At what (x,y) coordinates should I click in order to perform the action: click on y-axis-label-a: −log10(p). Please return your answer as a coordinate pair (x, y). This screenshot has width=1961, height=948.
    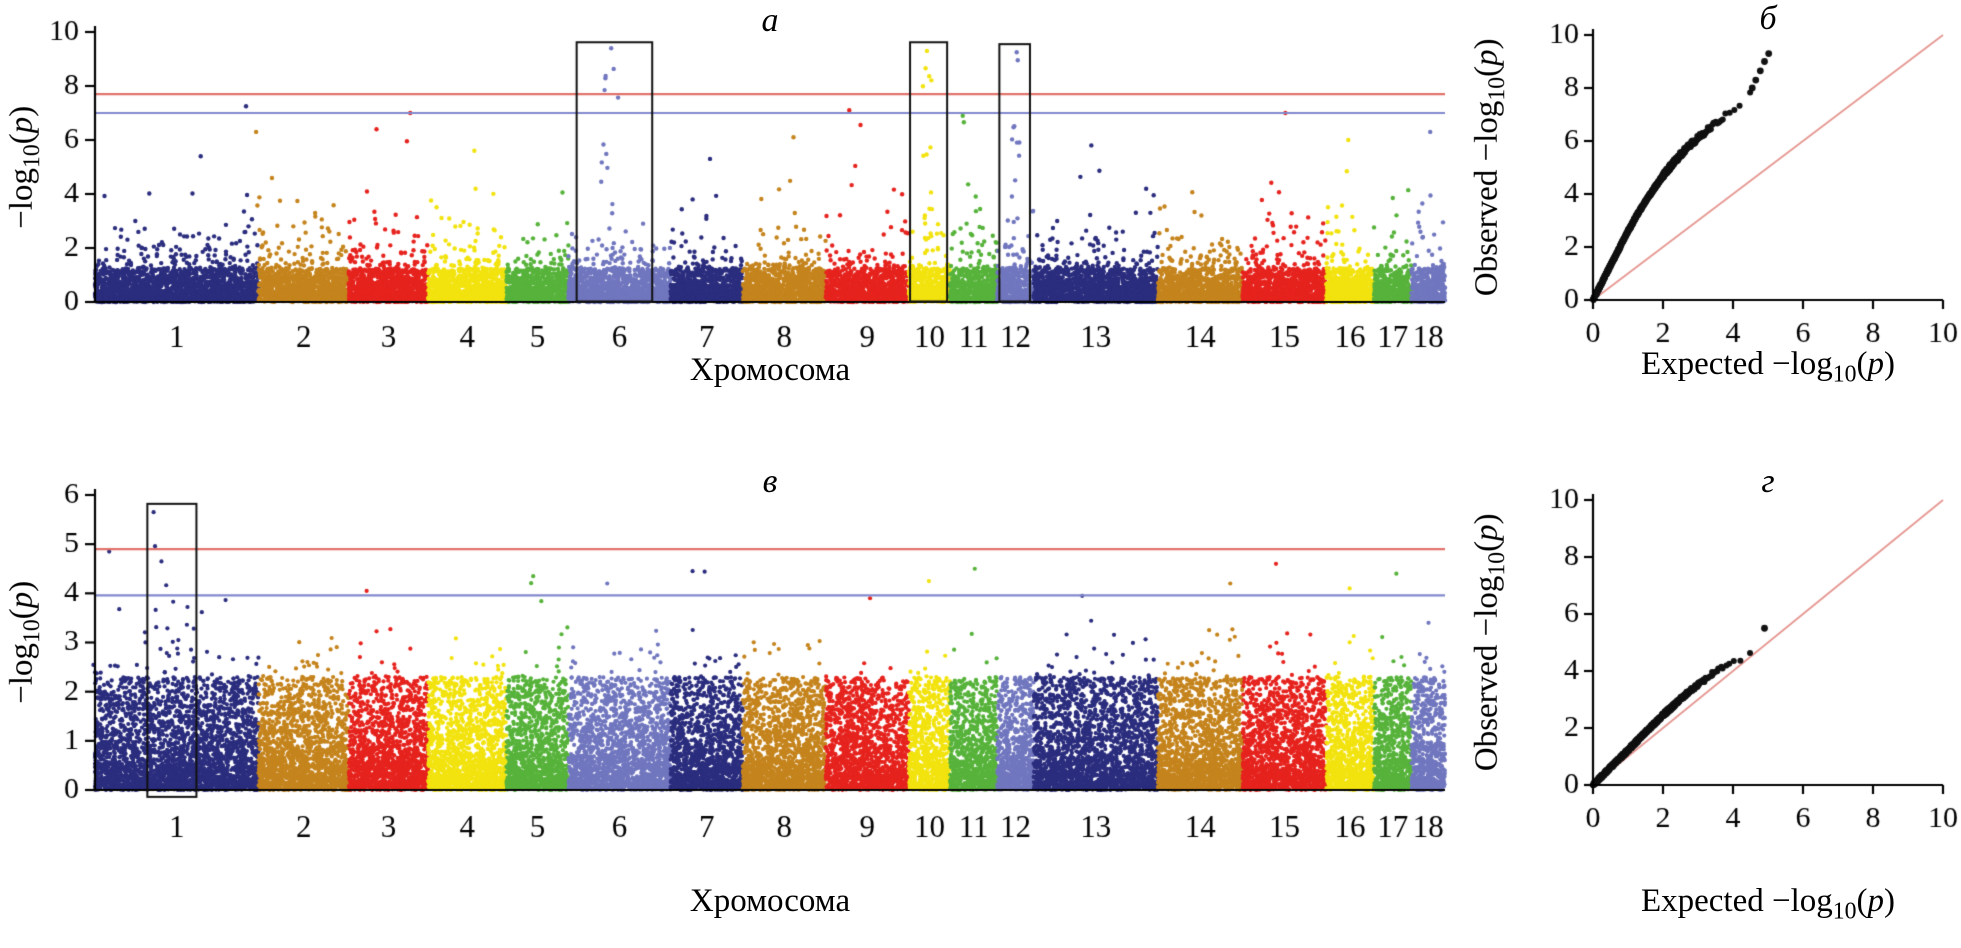
    Looking at the image, I should click on (25, 167).